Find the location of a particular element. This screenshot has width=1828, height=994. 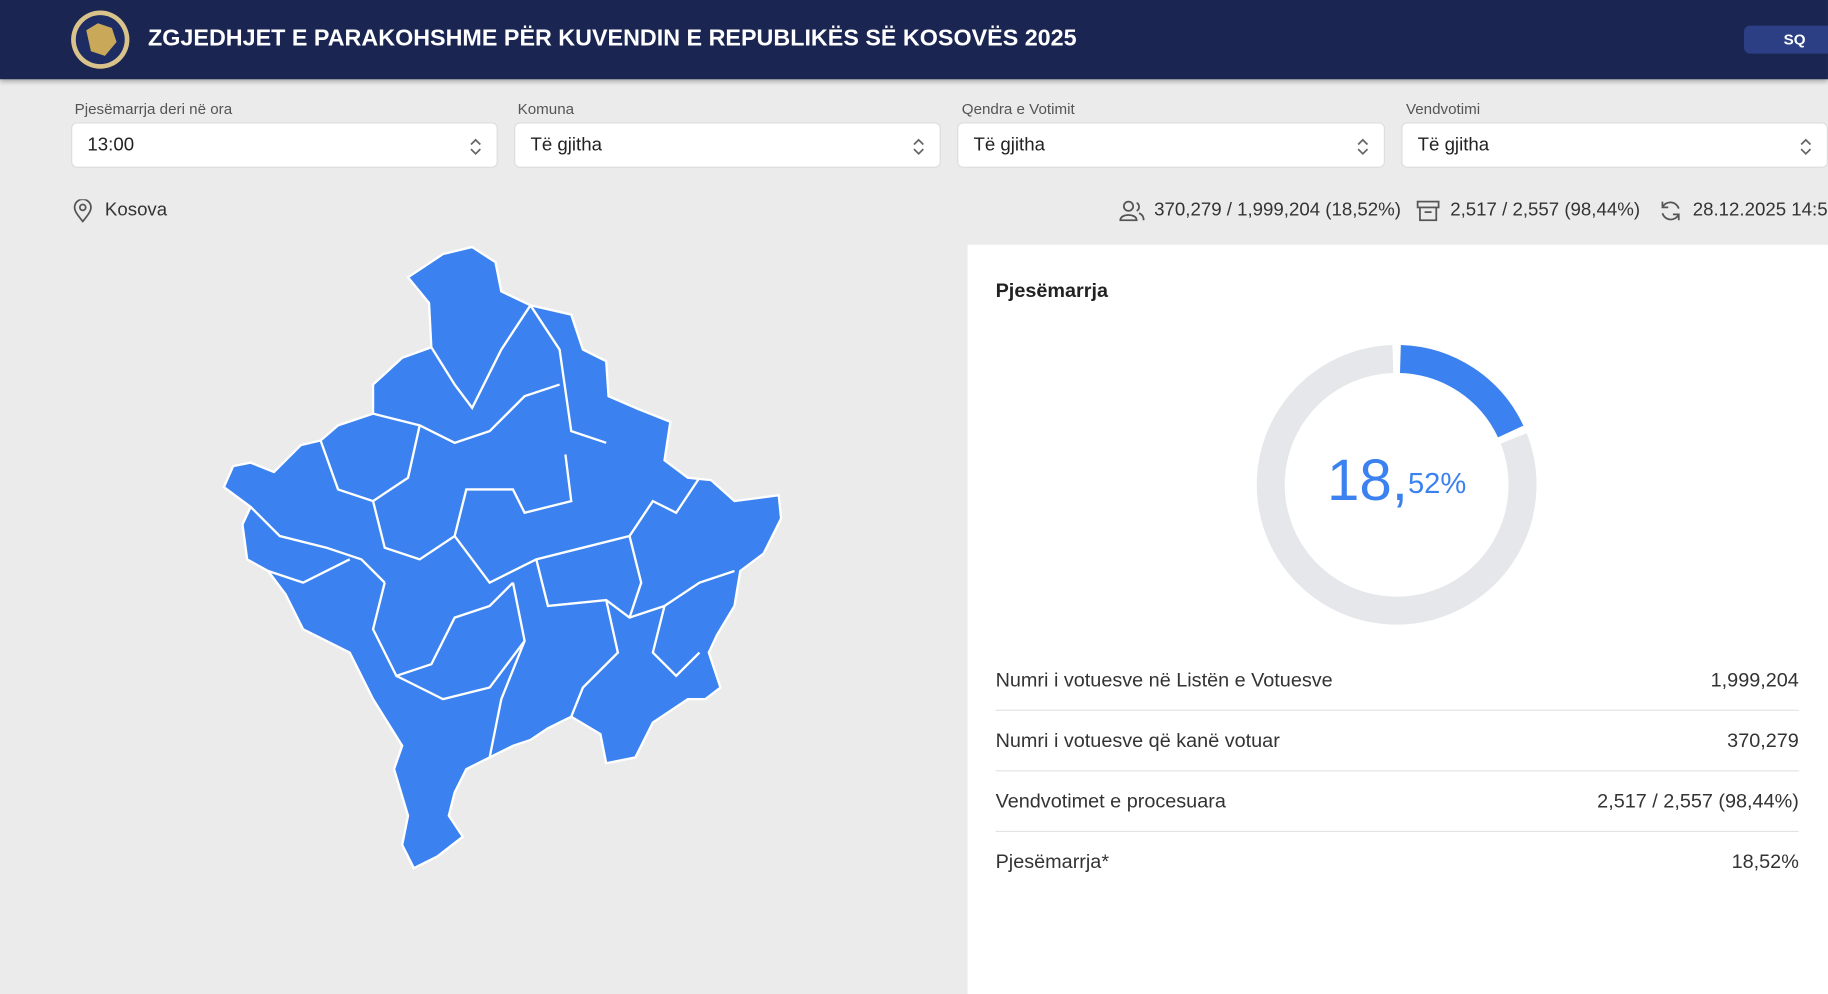

row-value: 1,999,204 is located at coordinates (1754, 680).